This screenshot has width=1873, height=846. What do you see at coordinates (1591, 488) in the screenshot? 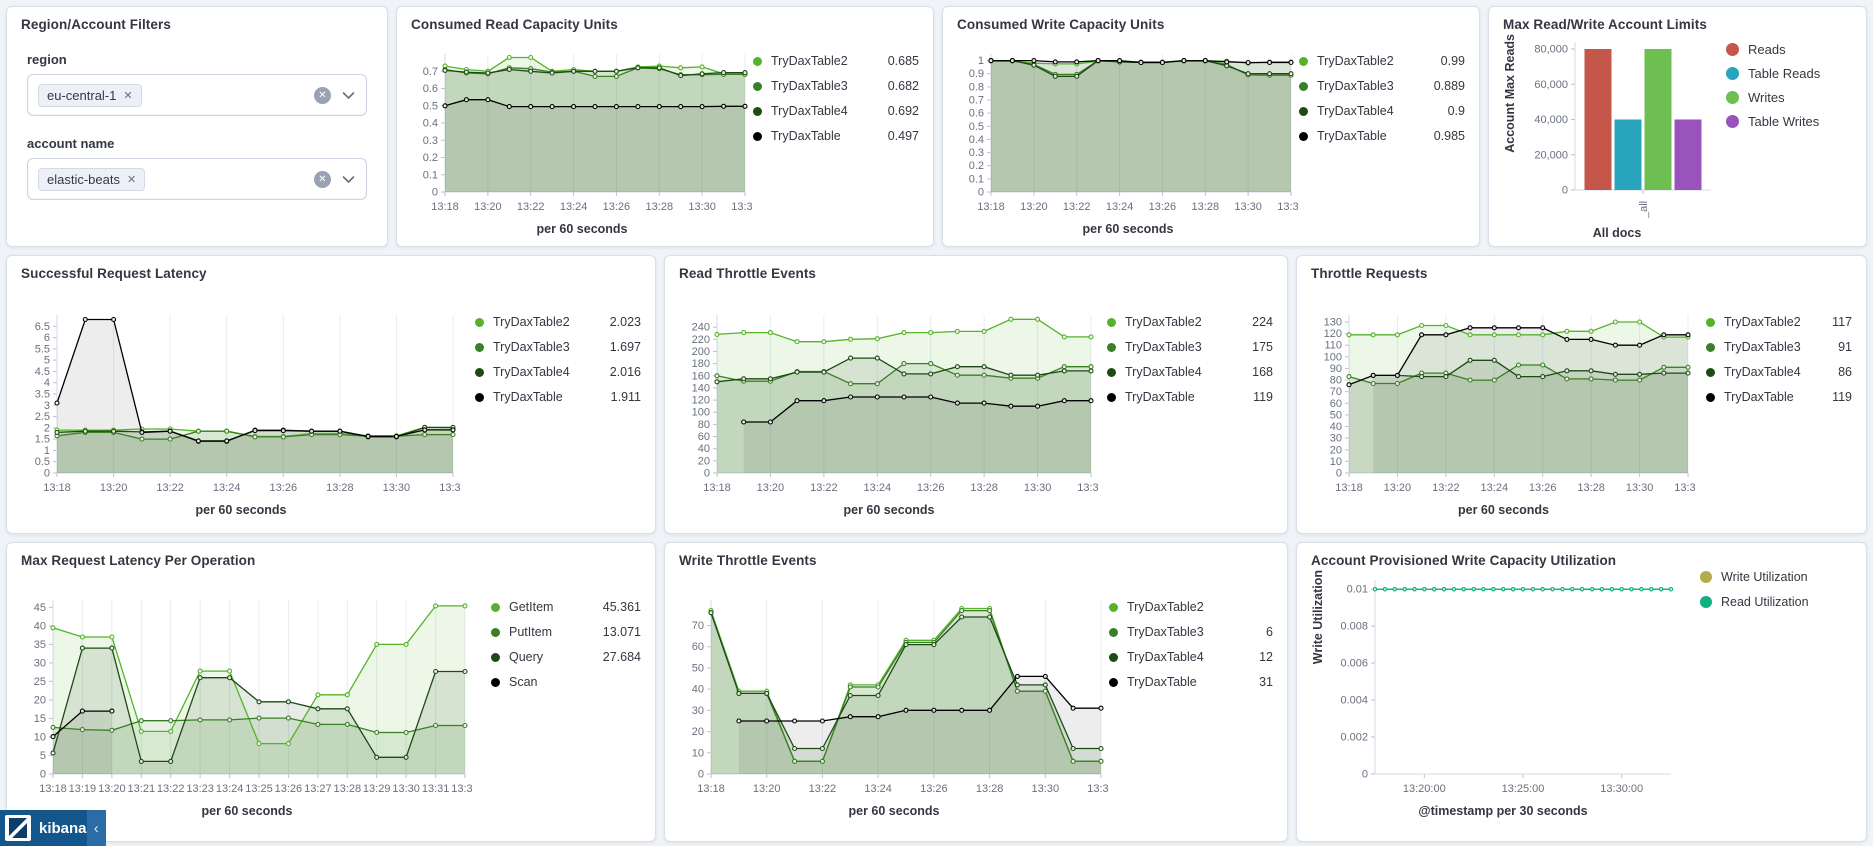
I see `svg-text: 13:28` at bounding box center [1591, 488].